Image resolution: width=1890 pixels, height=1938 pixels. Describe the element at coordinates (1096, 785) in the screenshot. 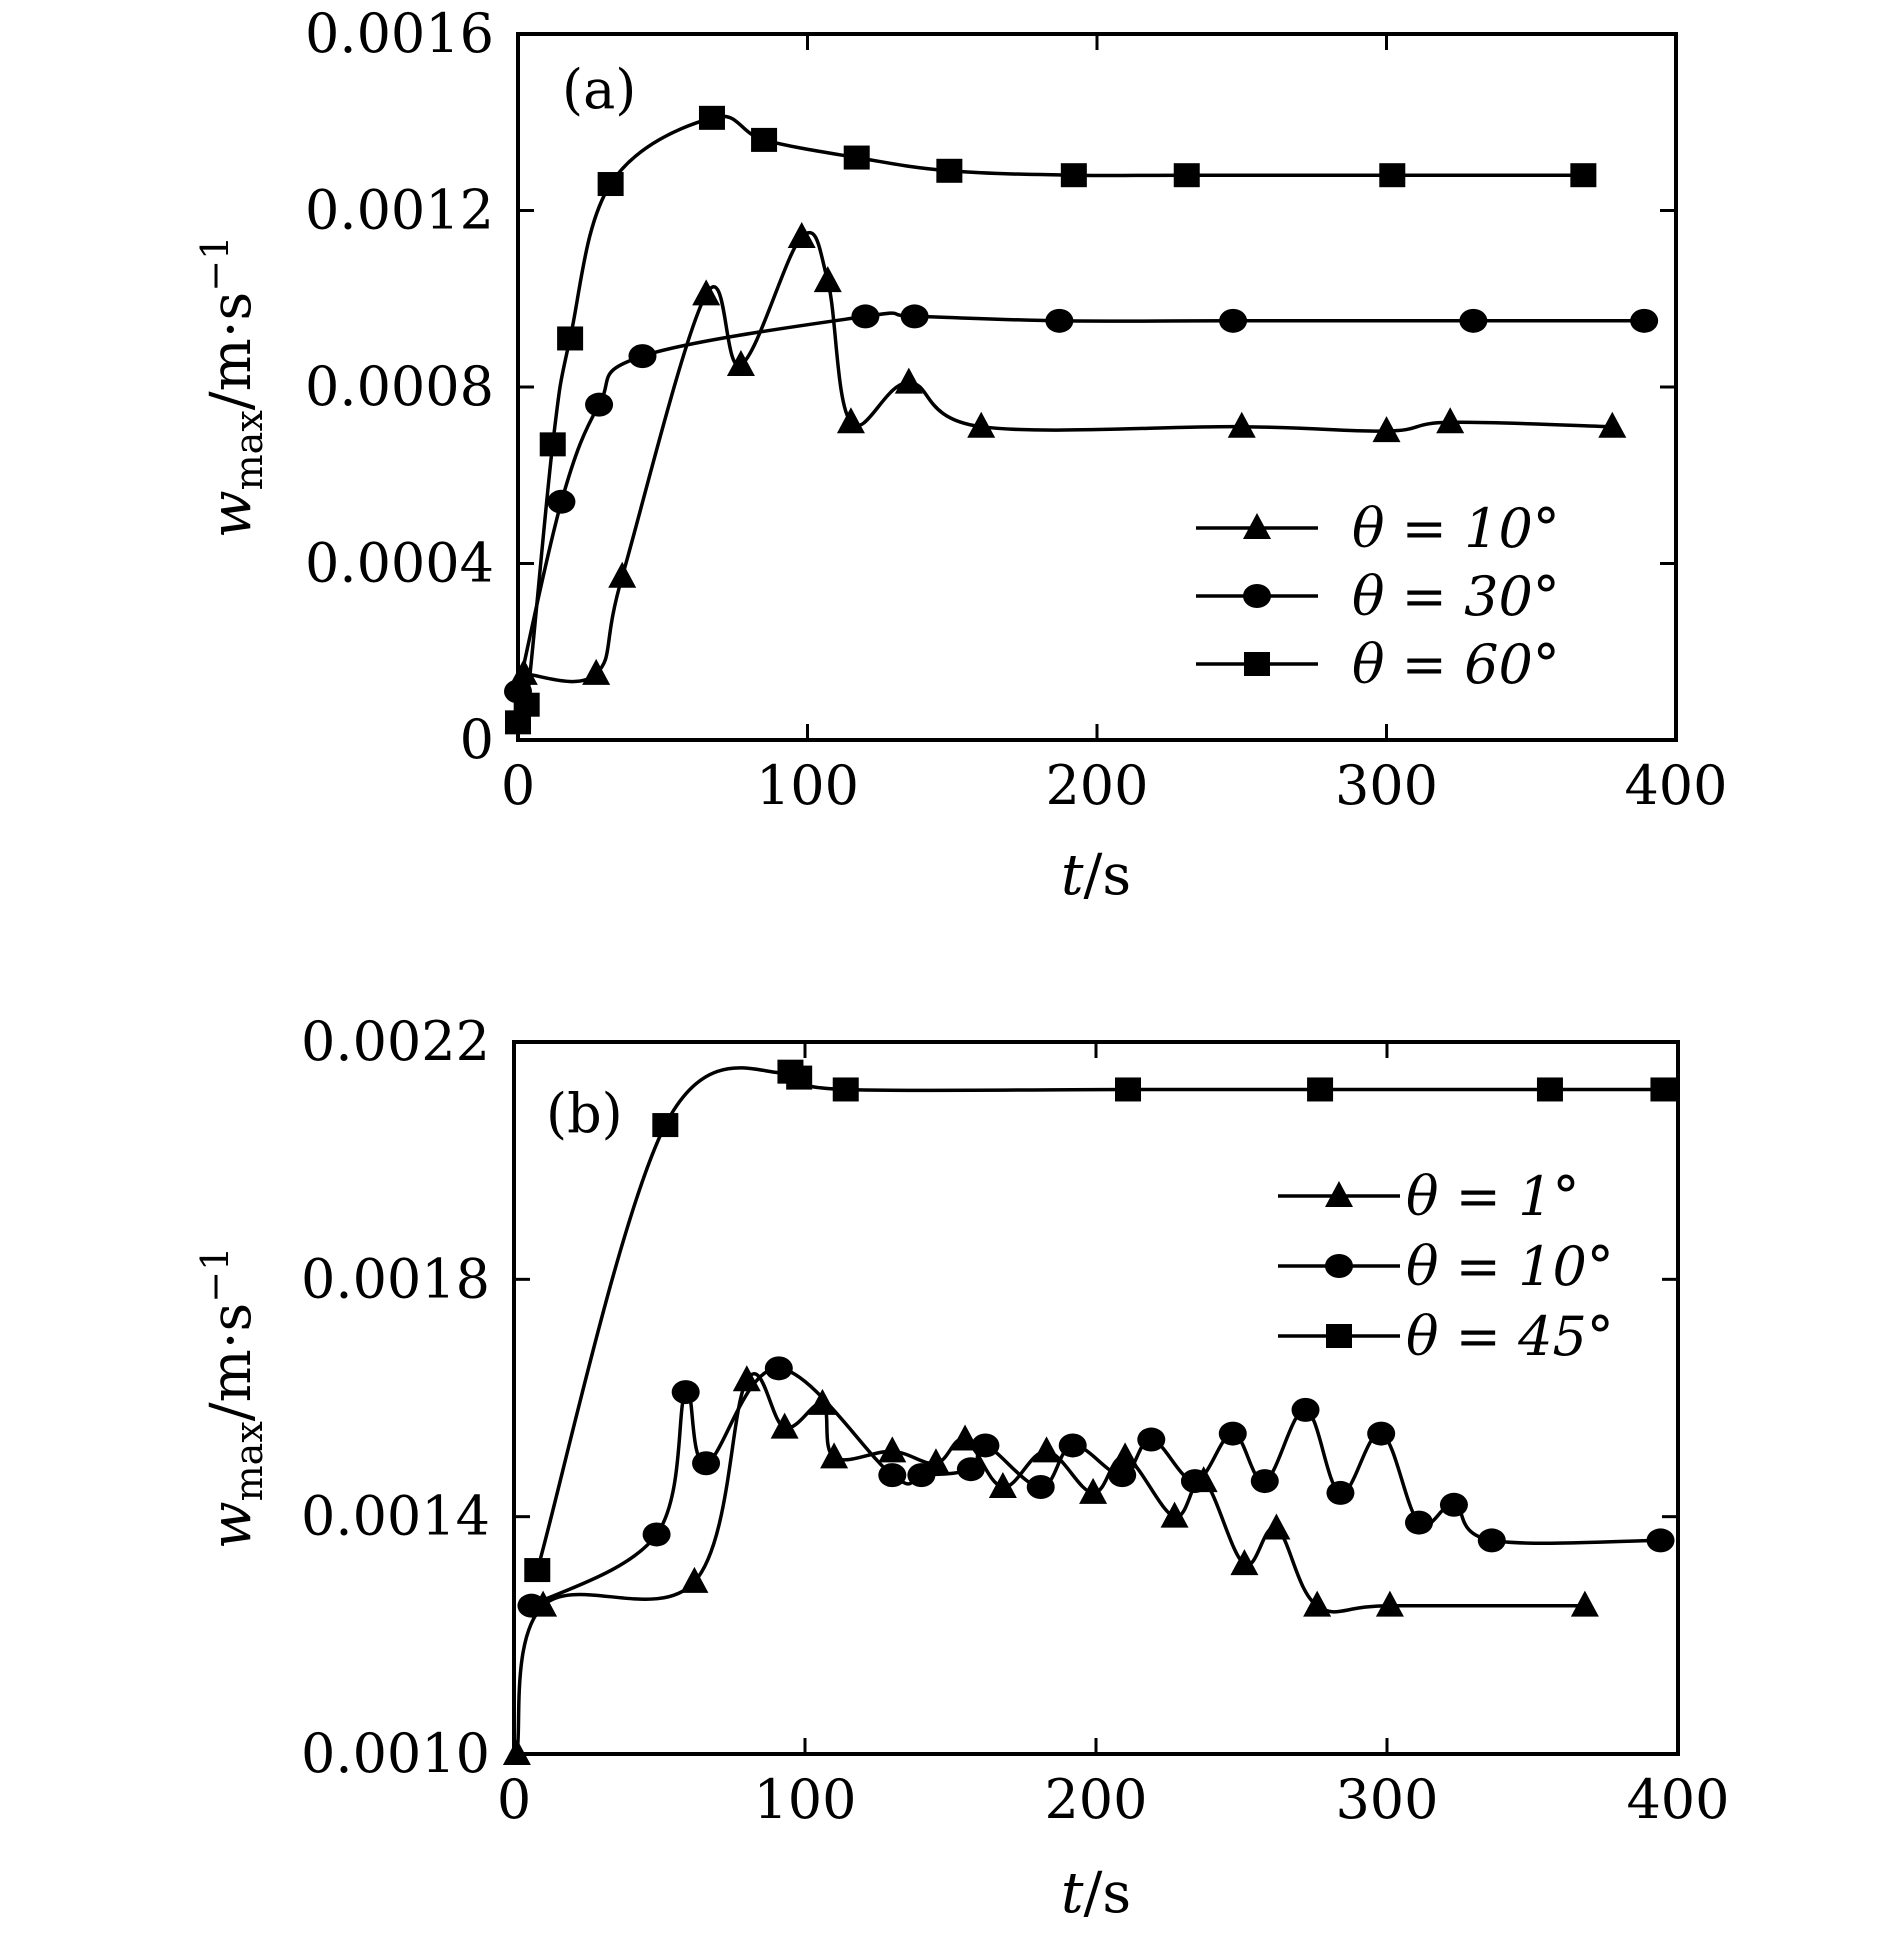

I see `x-tick-label: 200` at that location.